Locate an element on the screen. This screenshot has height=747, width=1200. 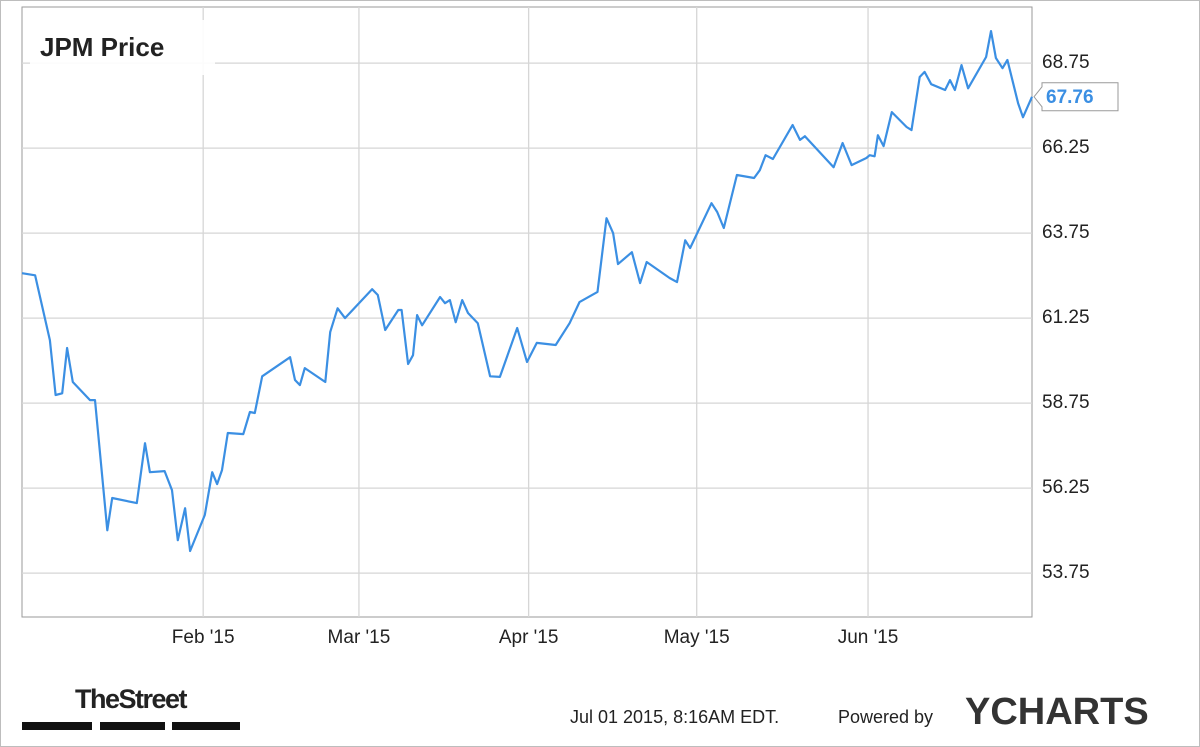
chart-title: JPM Price is located at coordinates (102, 47).